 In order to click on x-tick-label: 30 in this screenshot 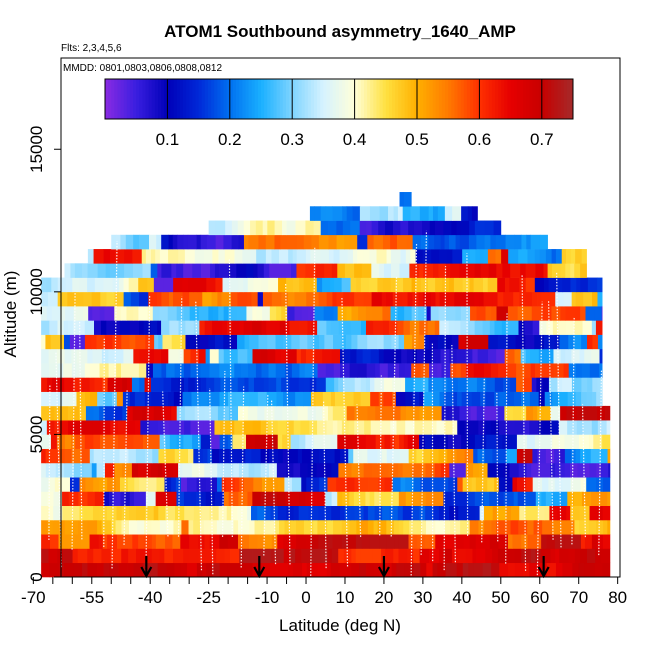, I will do `click(422, 597)`.